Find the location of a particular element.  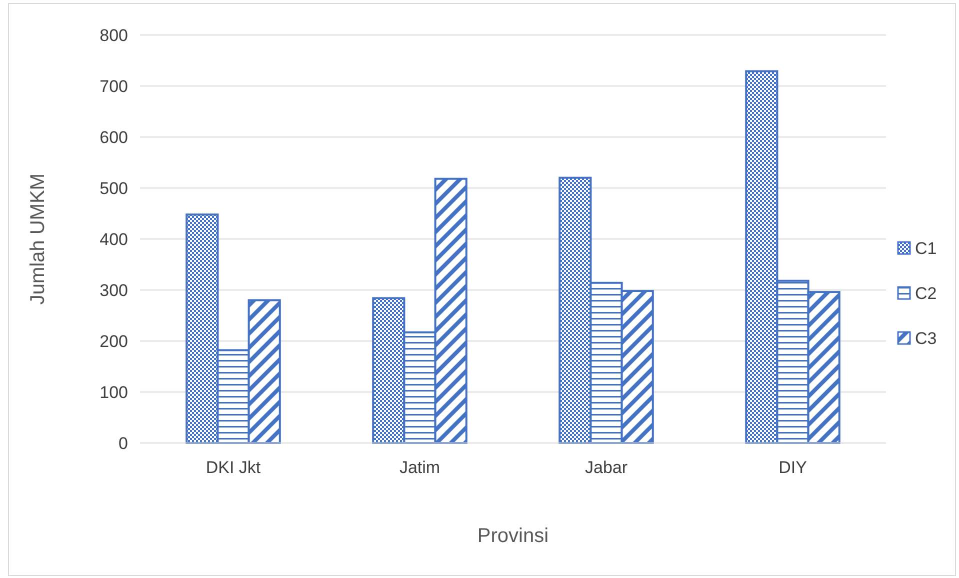

x-tick-label: Jabar is located at coordinates (606, 467).